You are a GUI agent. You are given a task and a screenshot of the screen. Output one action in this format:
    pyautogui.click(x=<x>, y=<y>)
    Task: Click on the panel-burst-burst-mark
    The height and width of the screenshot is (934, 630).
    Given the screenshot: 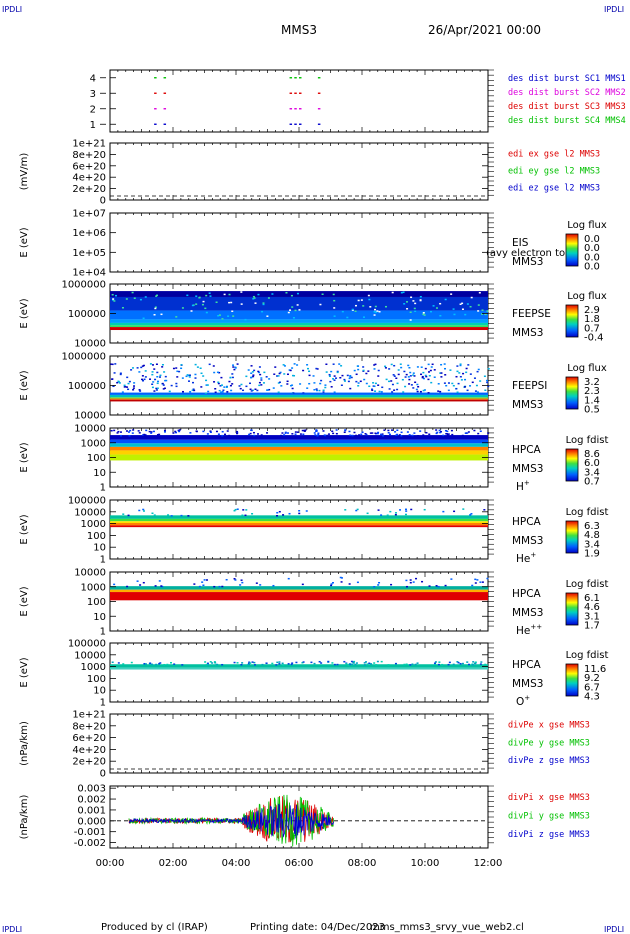 What is the action you would take?
    pyautogui.click(x=165, y=93)
    